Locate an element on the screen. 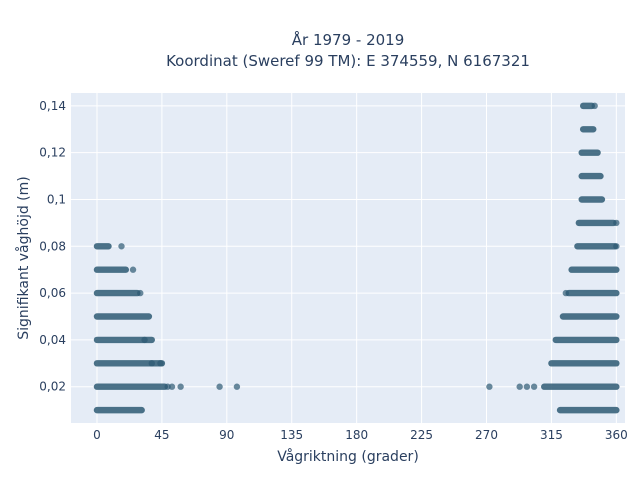 This screenshot has width=640, height=480. x-tick-label: 180 is located at coordinates (356, 435).